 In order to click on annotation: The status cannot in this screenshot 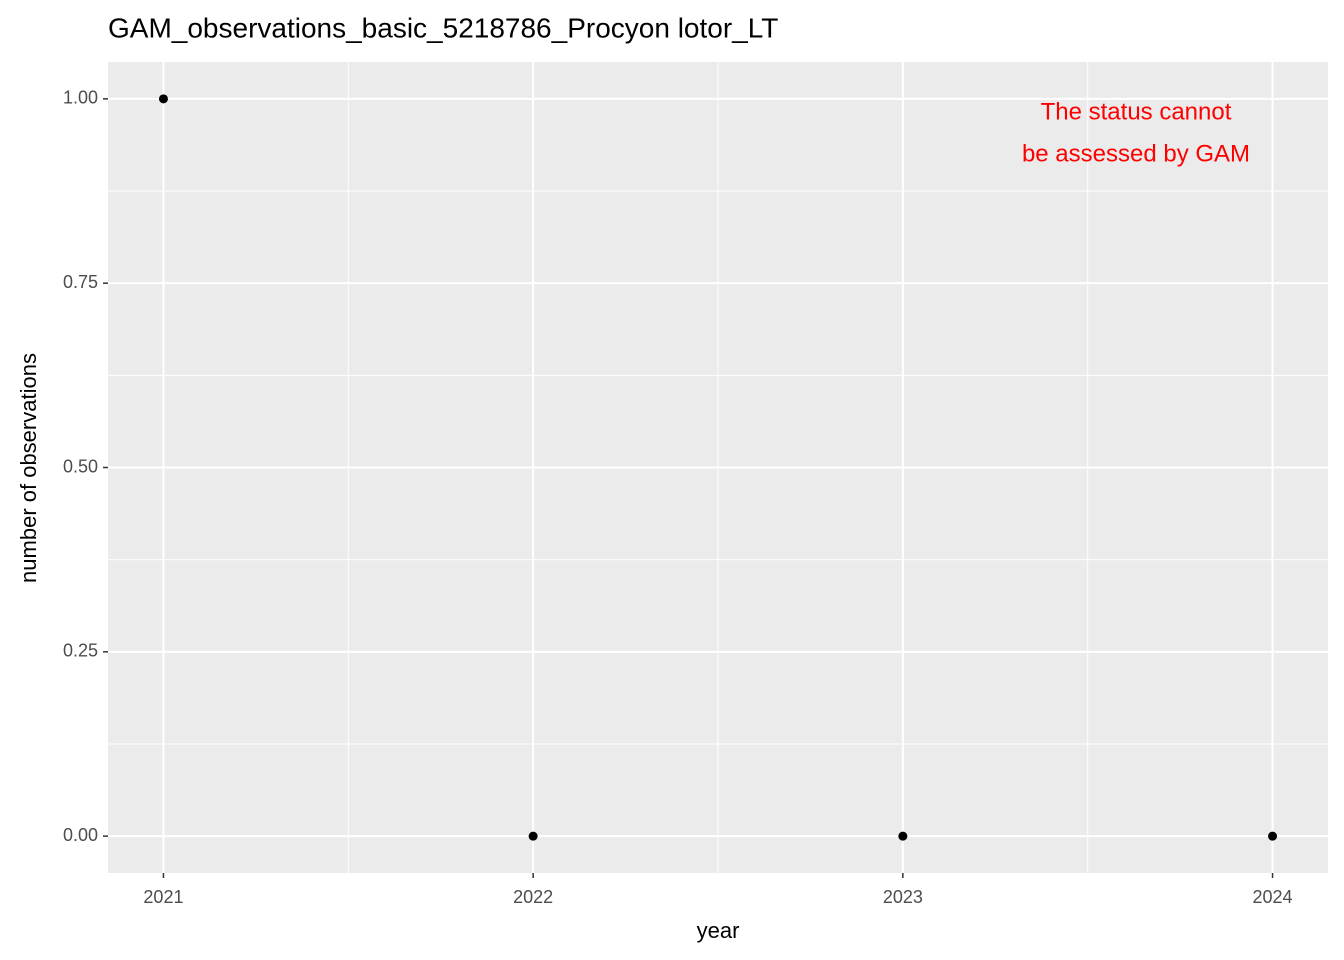, I will do `click(1136, 111)`.